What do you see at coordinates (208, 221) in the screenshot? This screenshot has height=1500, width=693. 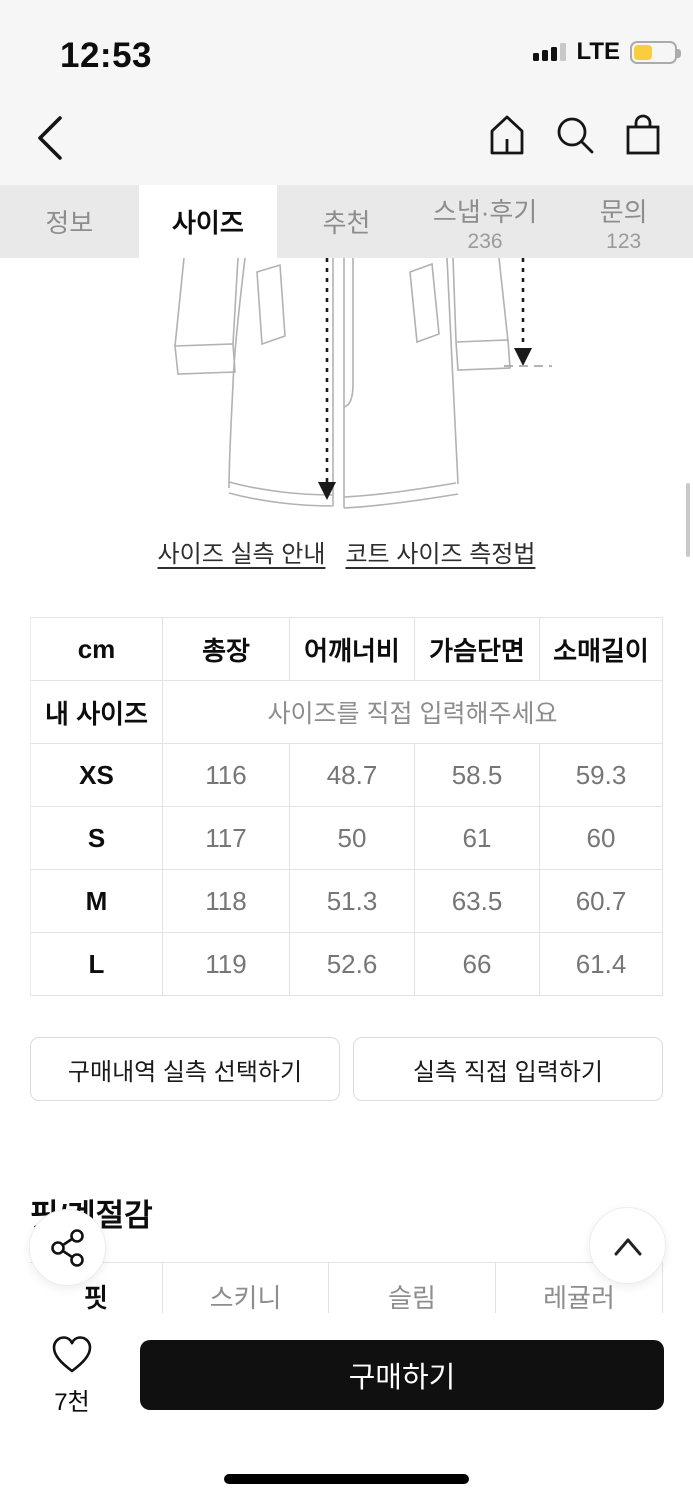 I see `tab-size: 사이즈` at bounding box center [208, 221].